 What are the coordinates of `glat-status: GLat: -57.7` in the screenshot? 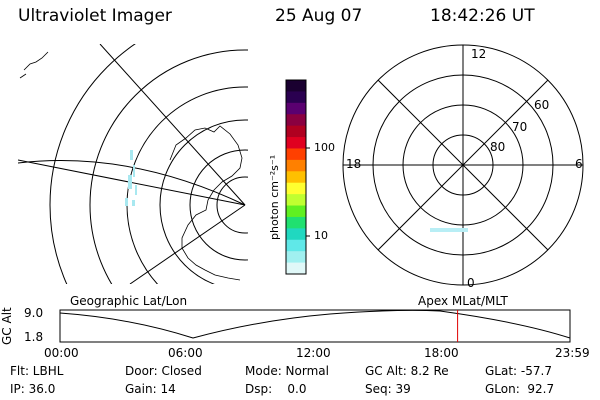 It's located at (518, 371).